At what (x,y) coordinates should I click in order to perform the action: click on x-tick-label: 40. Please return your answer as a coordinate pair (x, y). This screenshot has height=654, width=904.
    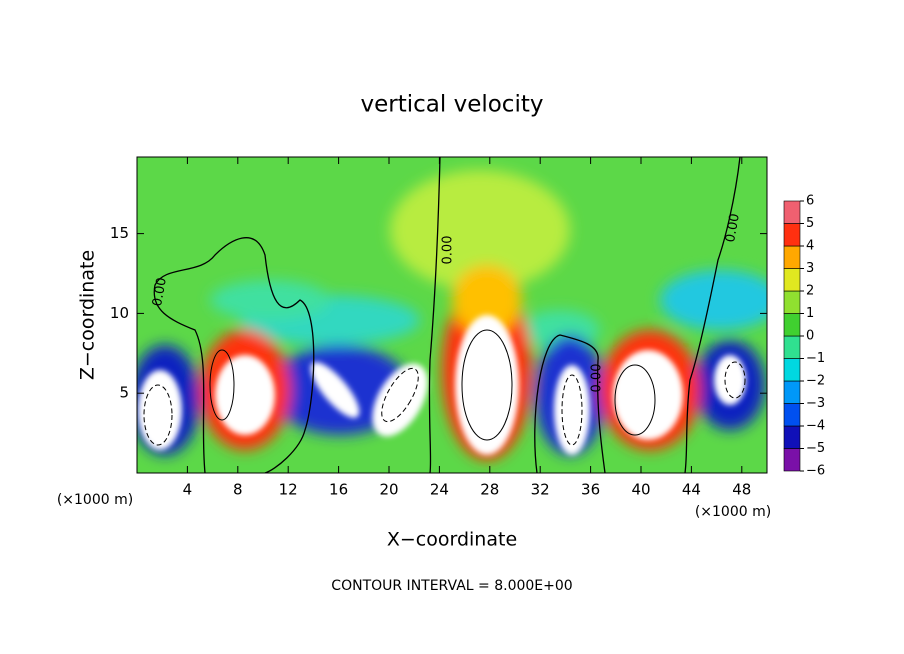
    Looking at the image, I should click on (640, 490).